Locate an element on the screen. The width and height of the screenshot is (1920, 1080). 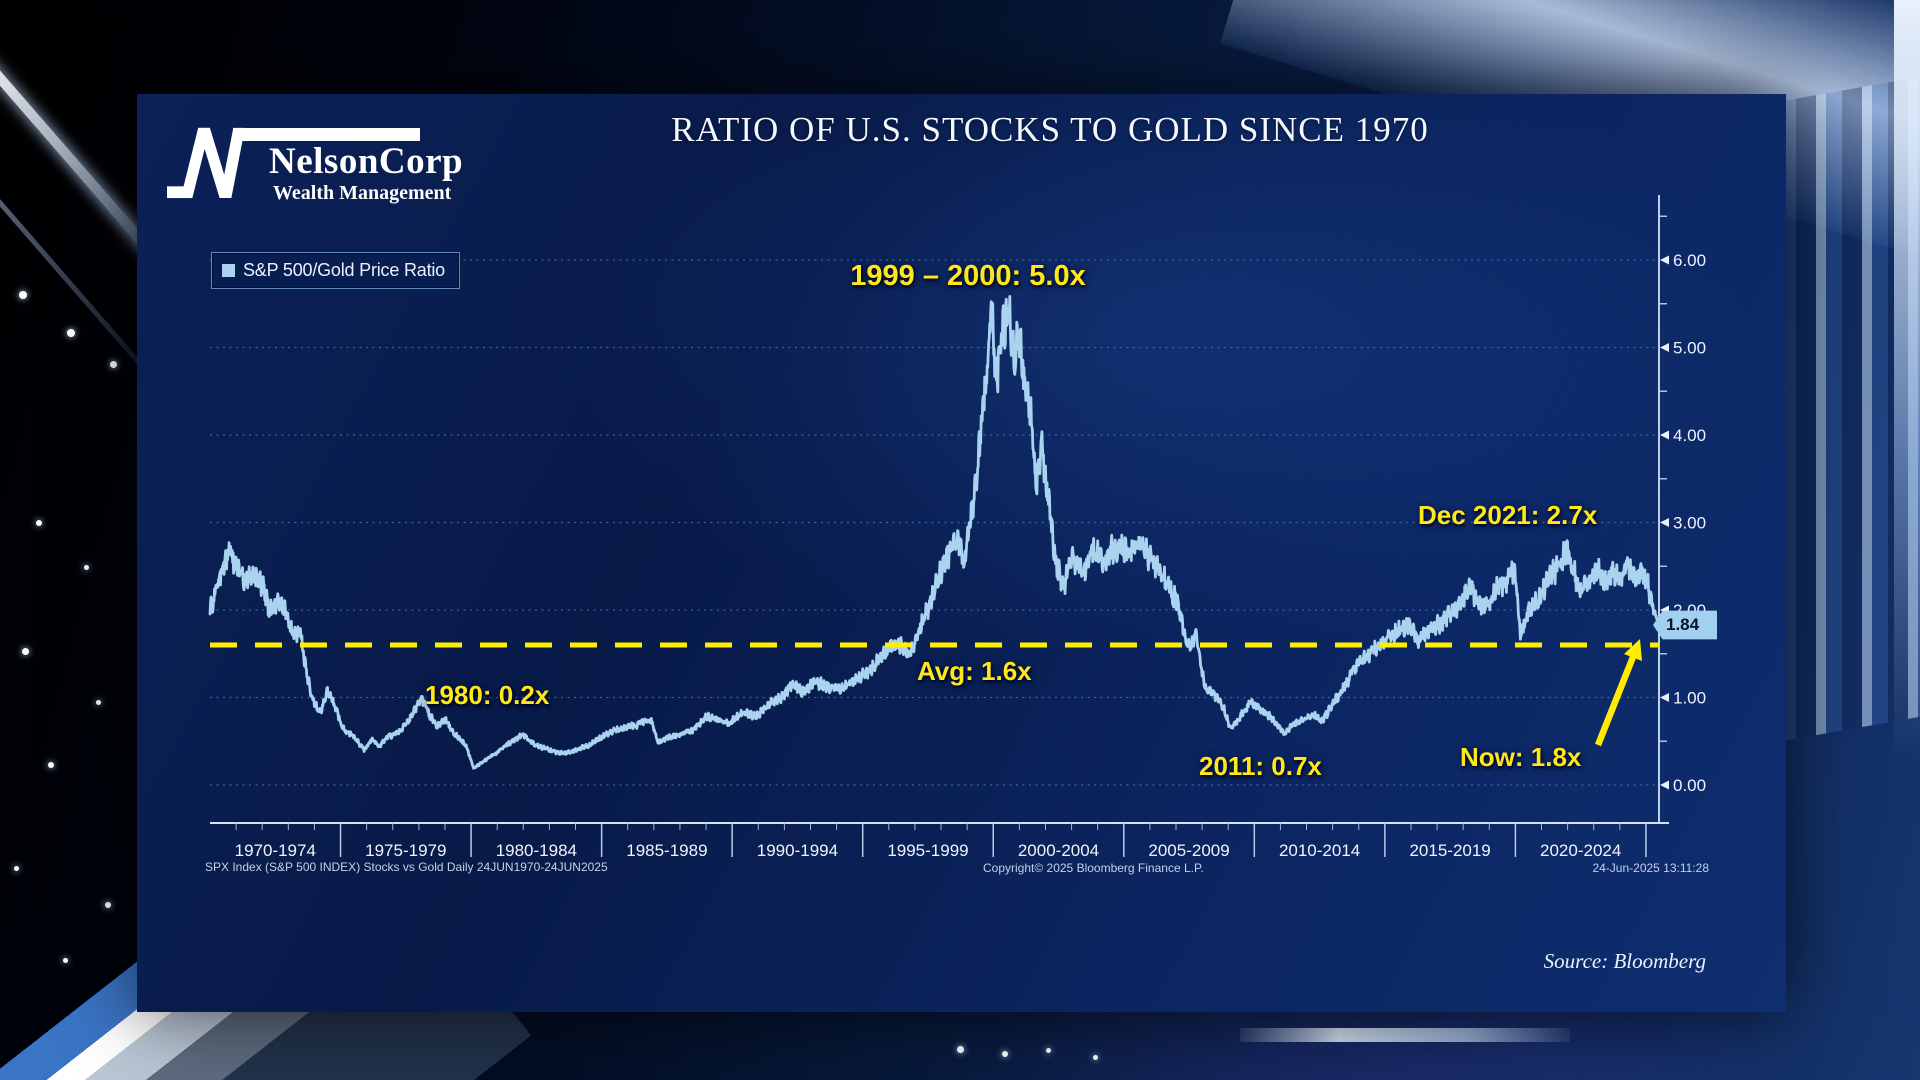
x-tick-label: 2005-2009 is located at coordinates (1188, 850).